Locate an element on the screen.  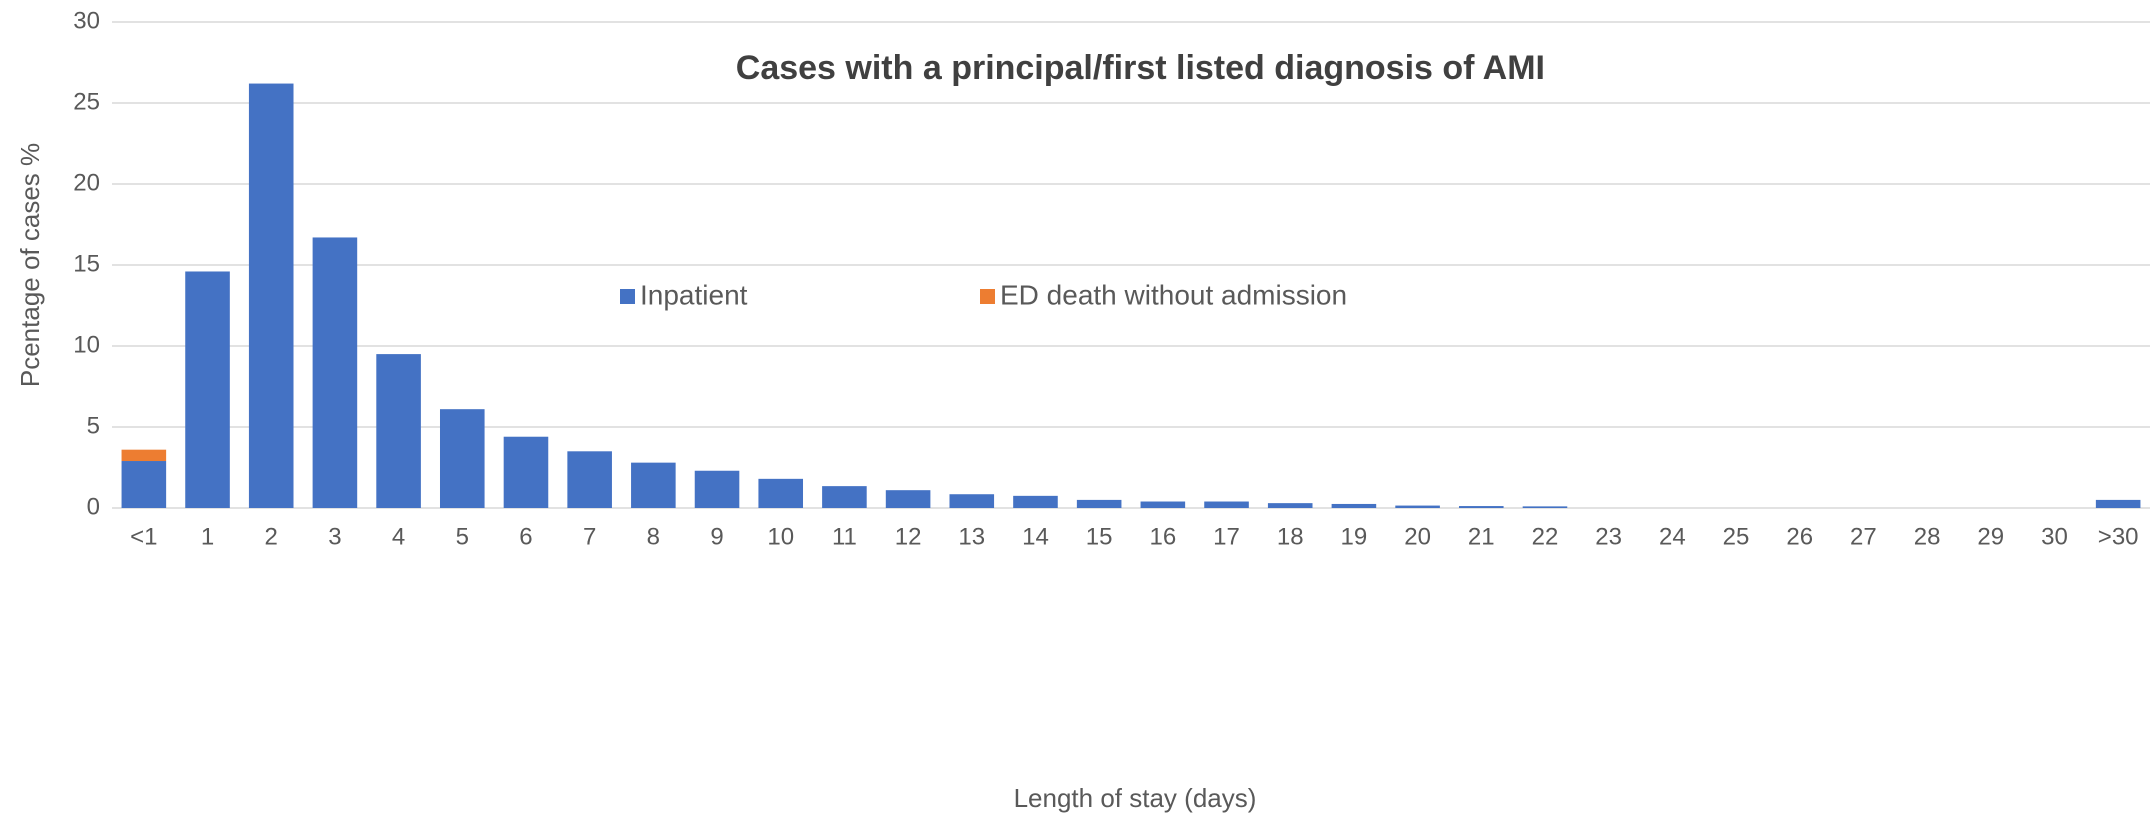
x-tick-label: 21 is located at coordinates (1481, 536).